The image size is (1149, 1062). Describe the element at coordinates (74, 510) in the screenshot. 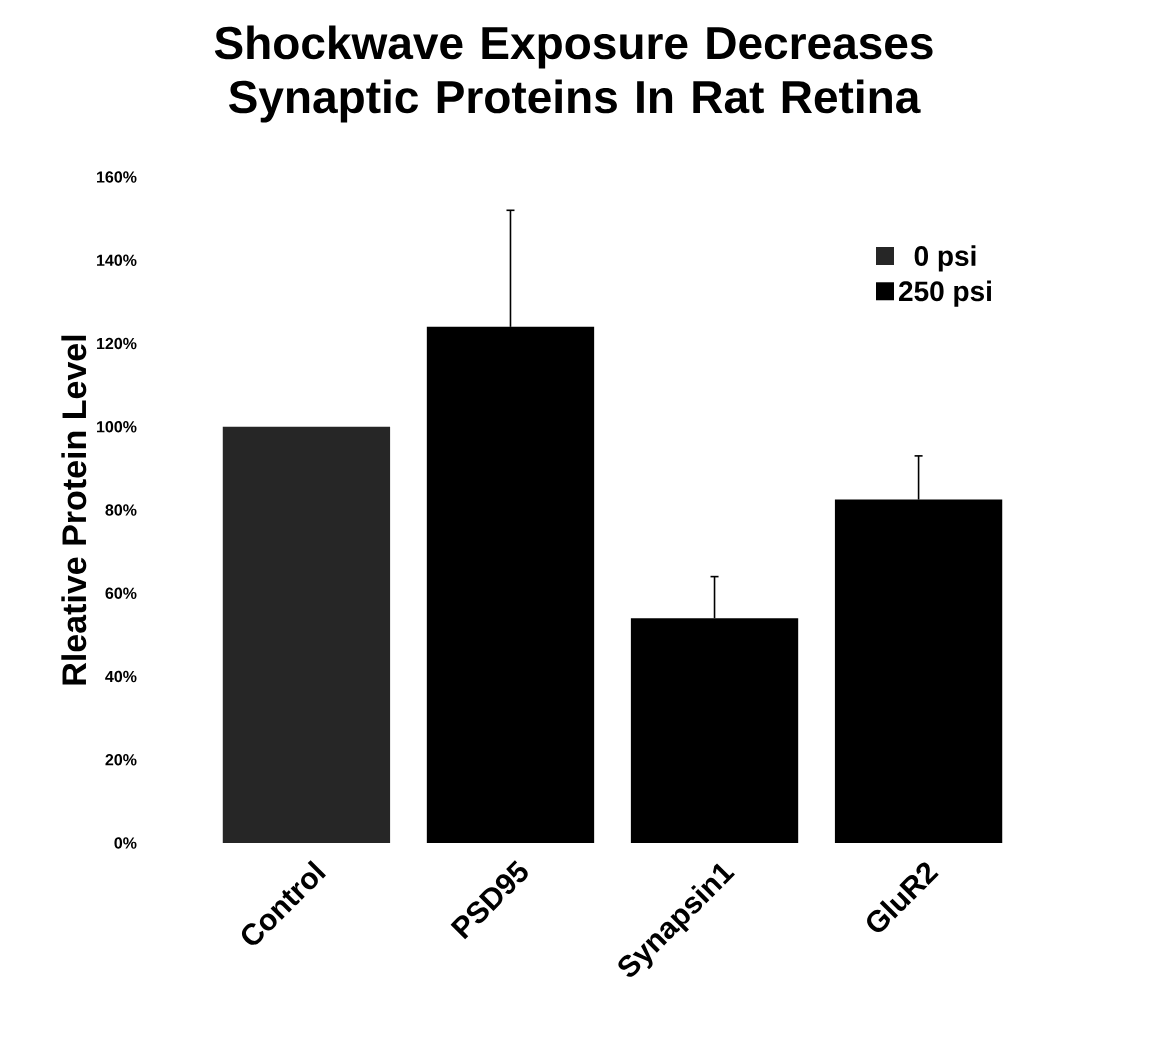

I see `y-axis-title: Rleative Protein Level` at that location.